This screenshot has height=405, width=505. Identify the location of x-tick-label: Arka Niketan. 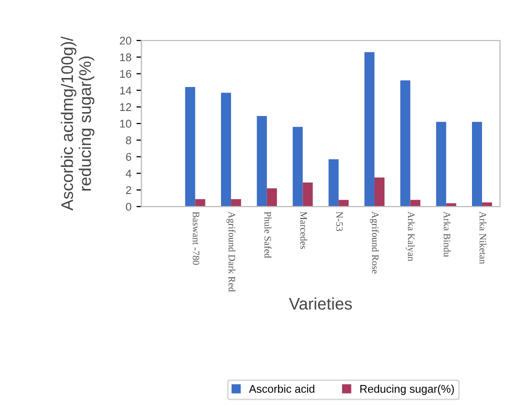
(483, 238).